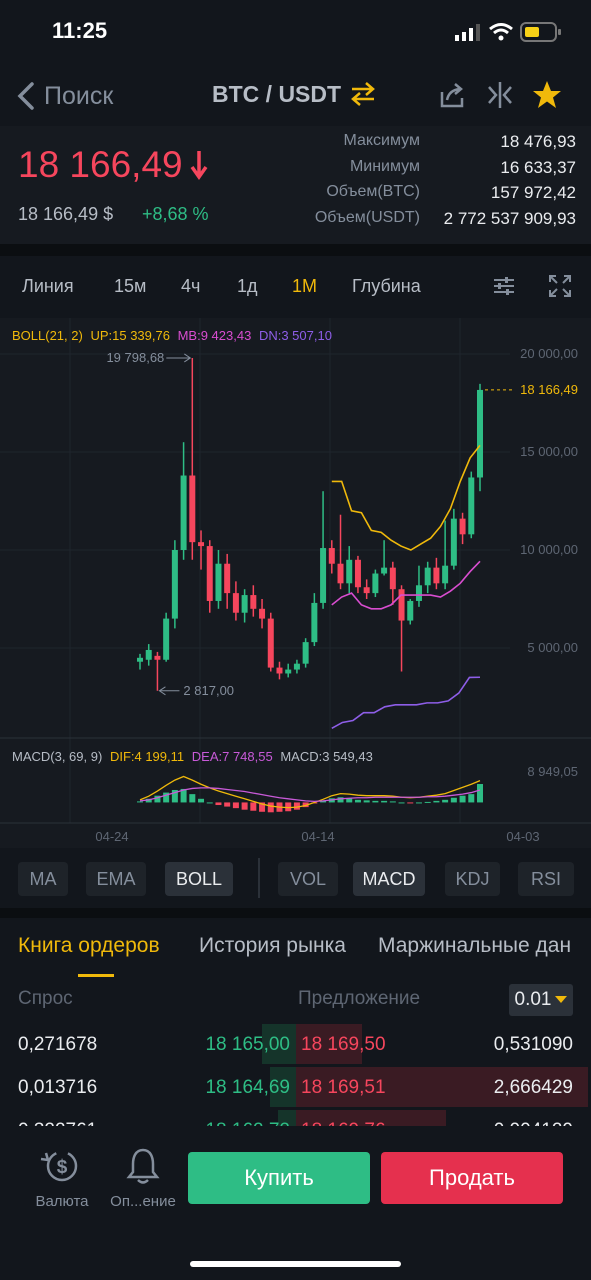 This screenshot has height=1280, width=591. What do you see at coordinates (45, 998) in the screenshot?
I see `bid-header: Спрос` at bounding box center [45, 998].